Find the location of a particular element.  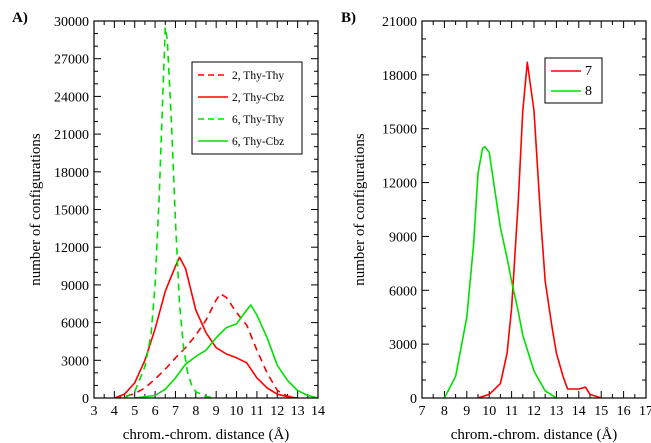

panel-label: A) is located at coordinates (20, 18).